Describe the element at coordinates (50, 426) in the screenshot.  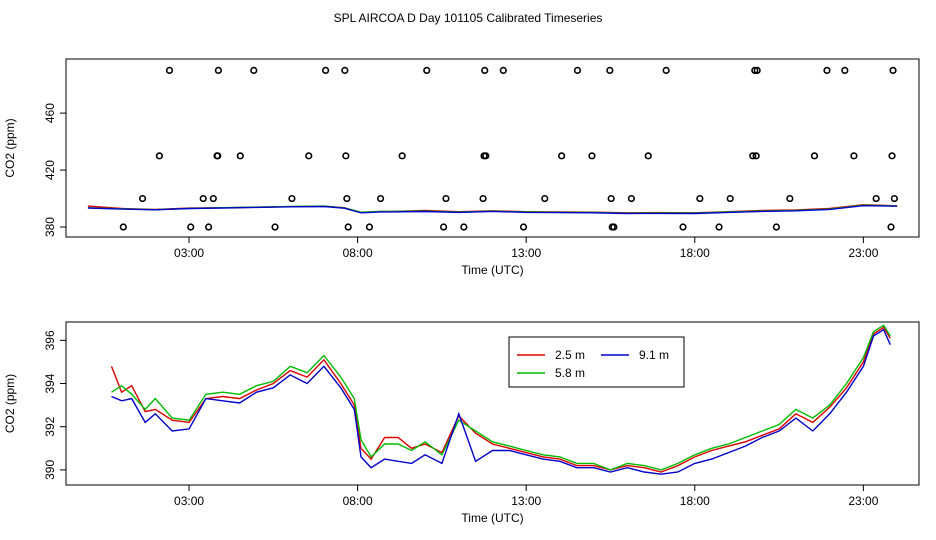
I see `y-tick-label: 392` at that location.